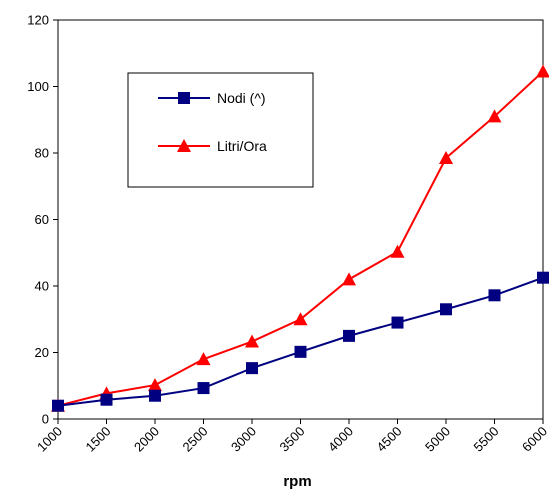 This screenshot has height=491, width=549. I want to click on x-tick-label: 2500, so click(195, 439).